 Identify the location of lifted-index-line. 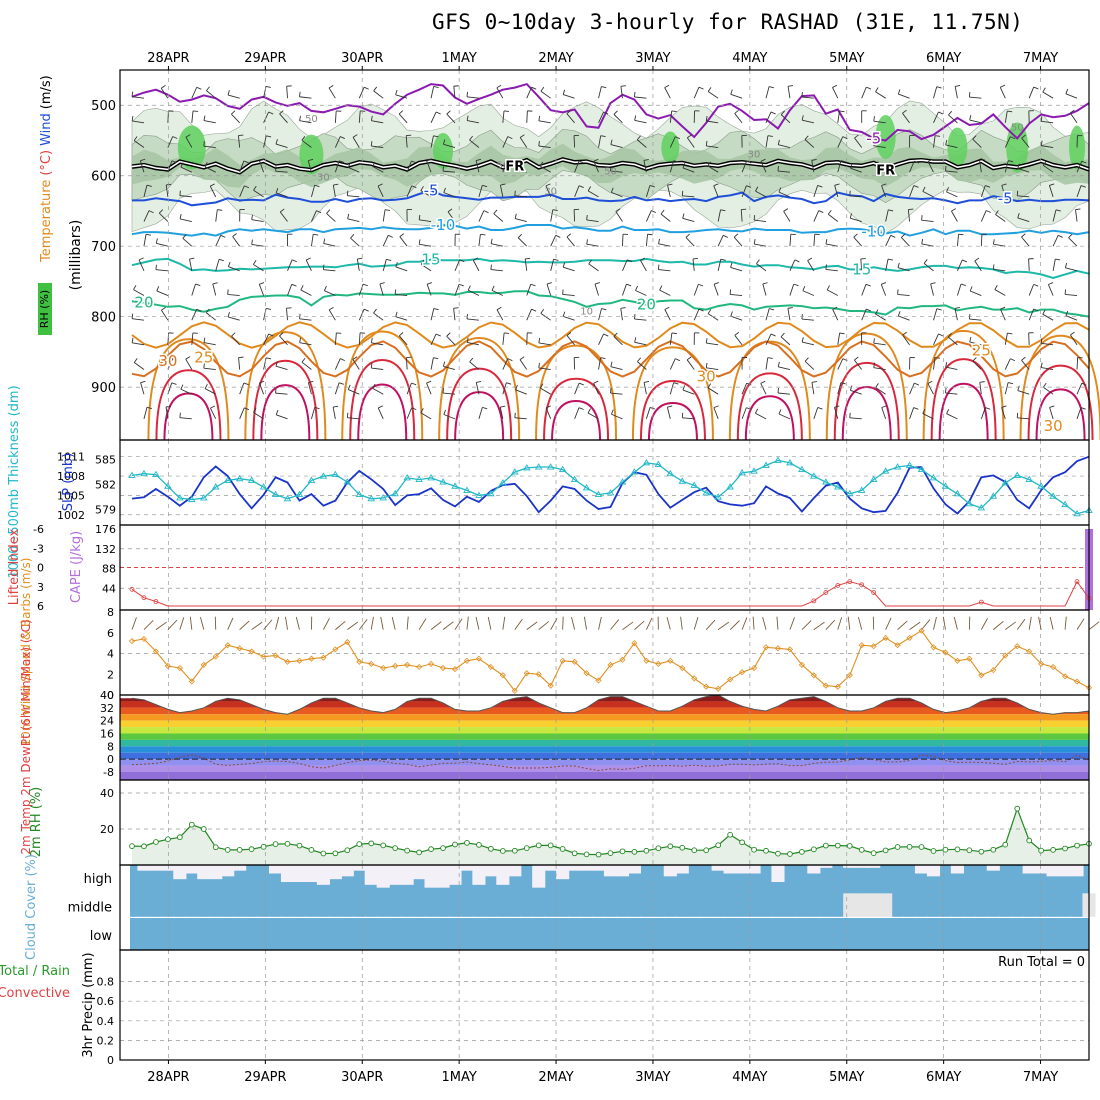
(610, 593).